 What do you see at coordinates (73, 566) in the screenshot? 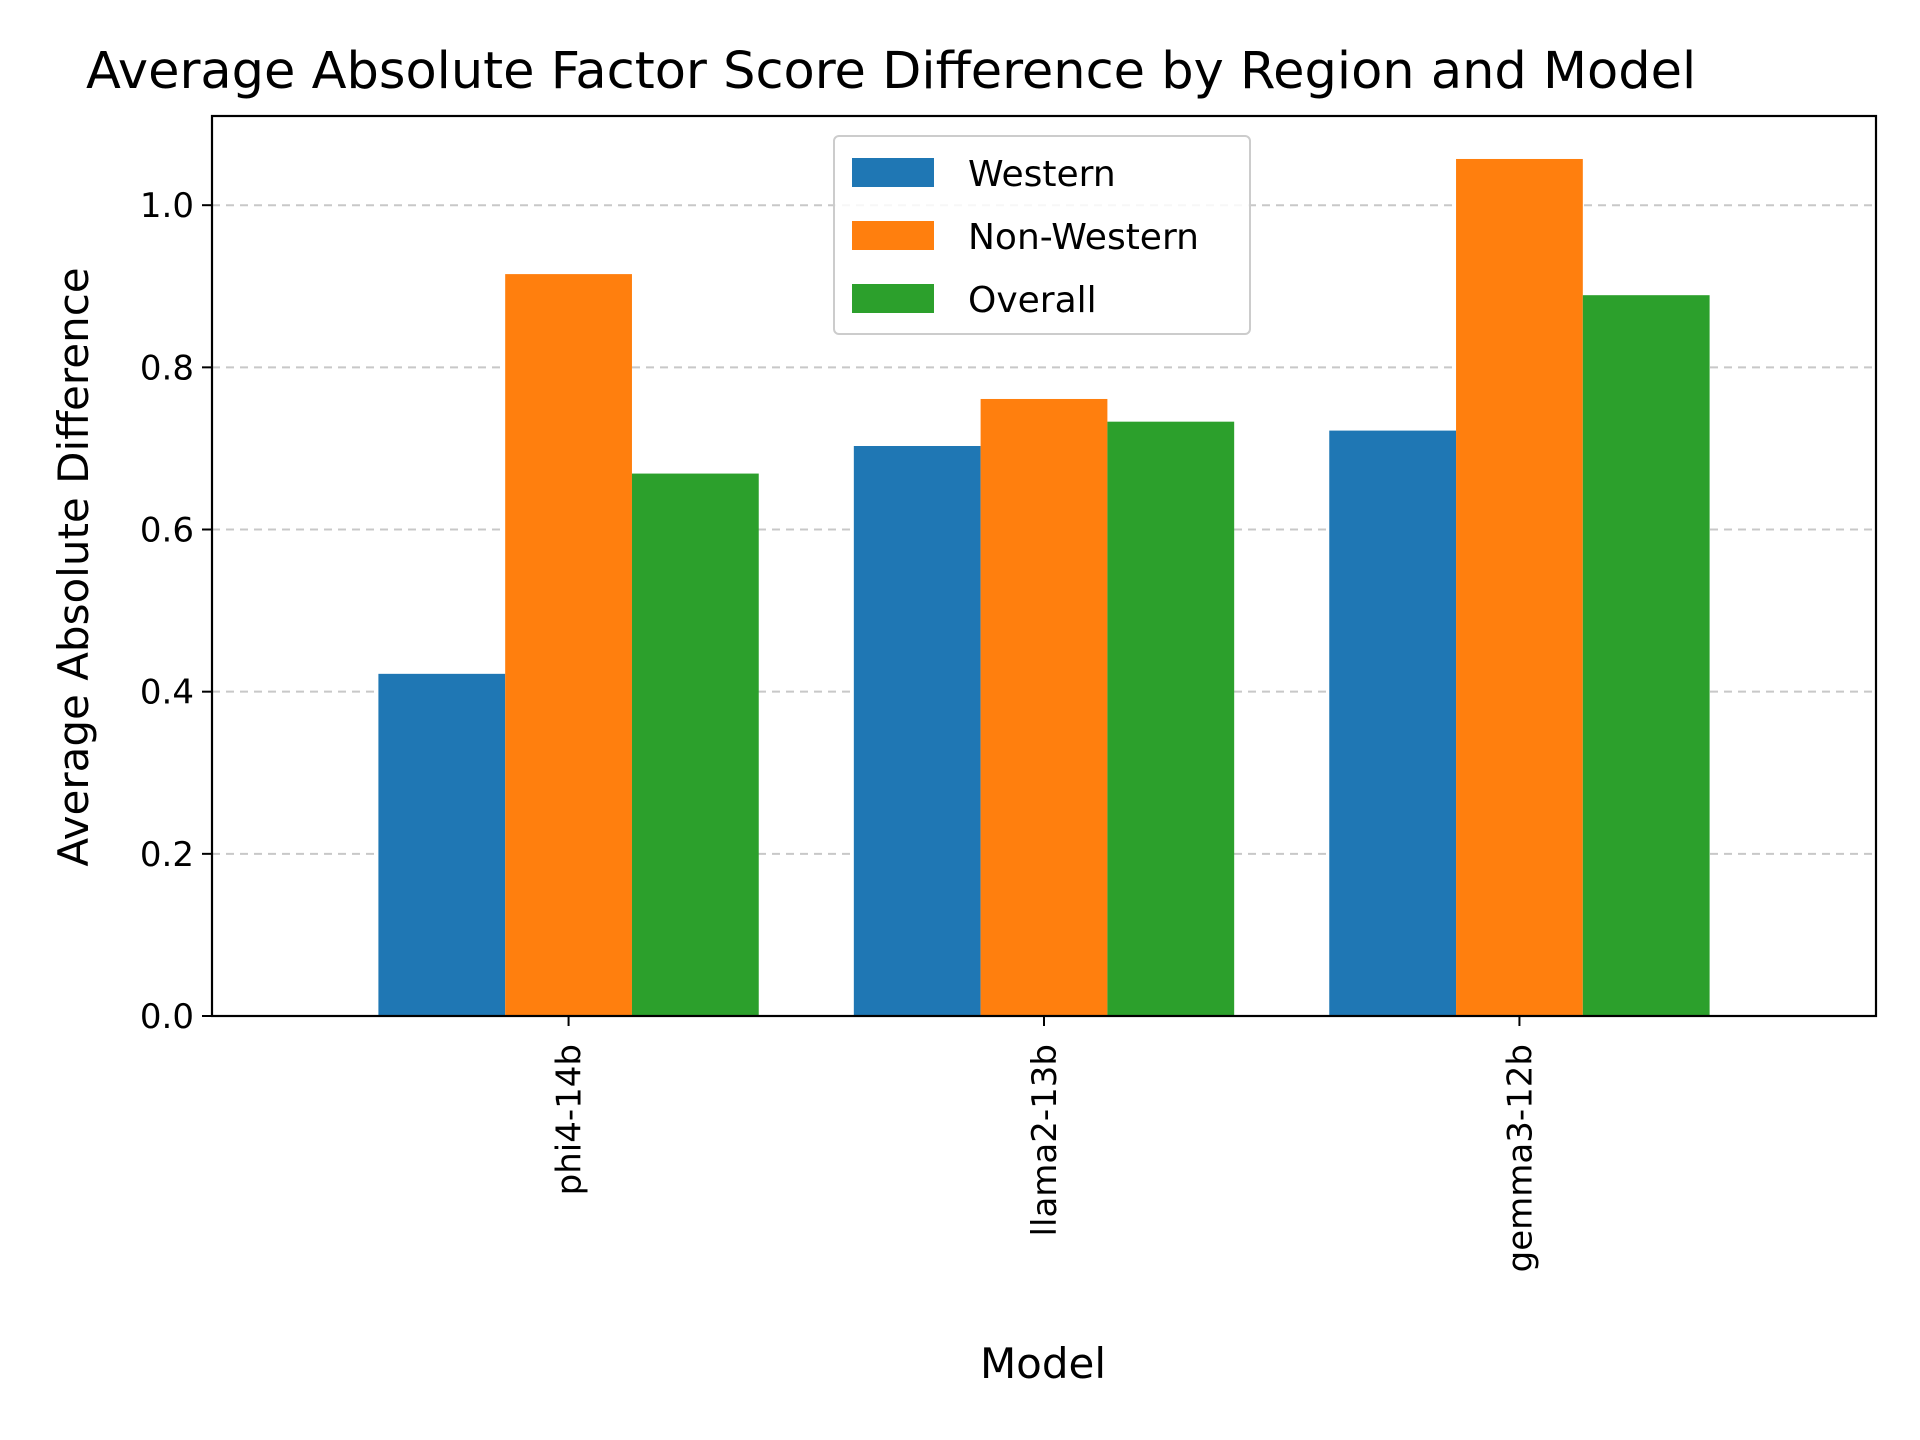
I see `y-axis-title: Average Absolute Difference` at bounding box center [73, 566].